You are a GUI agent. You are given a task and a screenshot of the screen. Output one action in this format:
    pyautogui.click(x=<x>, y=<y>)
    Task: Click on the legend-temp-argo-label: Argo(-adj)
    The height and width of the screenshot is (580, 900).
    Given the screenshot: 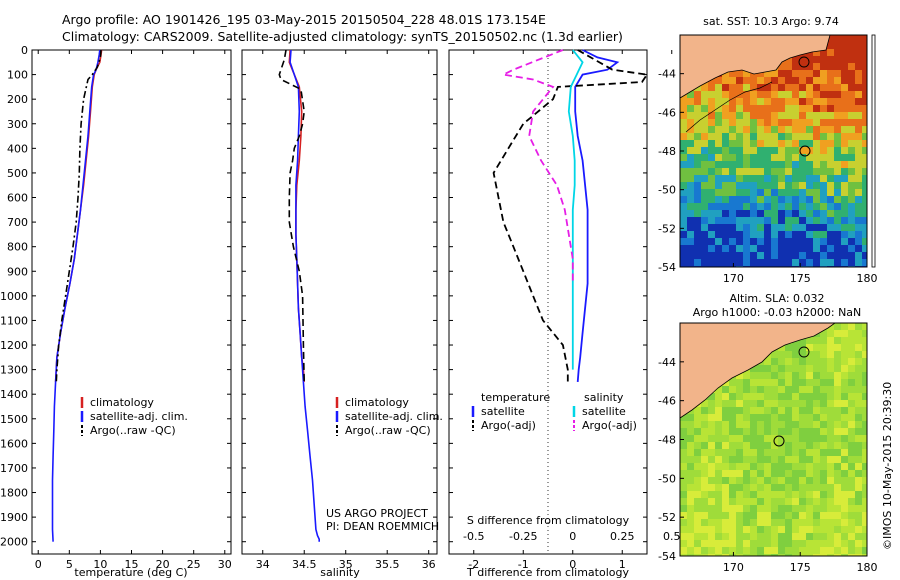 What is the action you would take?
    pyautogui.click(x=508, y=425)
    